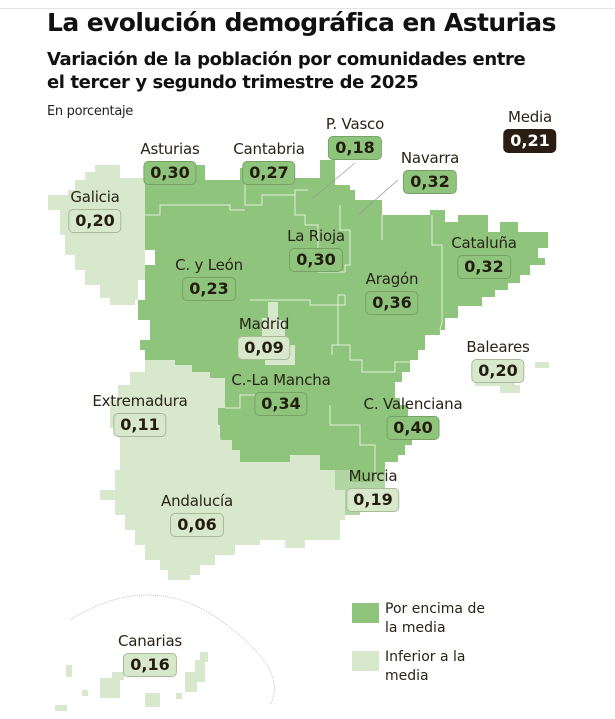 The height and width of the screenshot is (719, 615). I want to click on region-cvalenciana: C. Valenciana 0,40, so click(413, 417).